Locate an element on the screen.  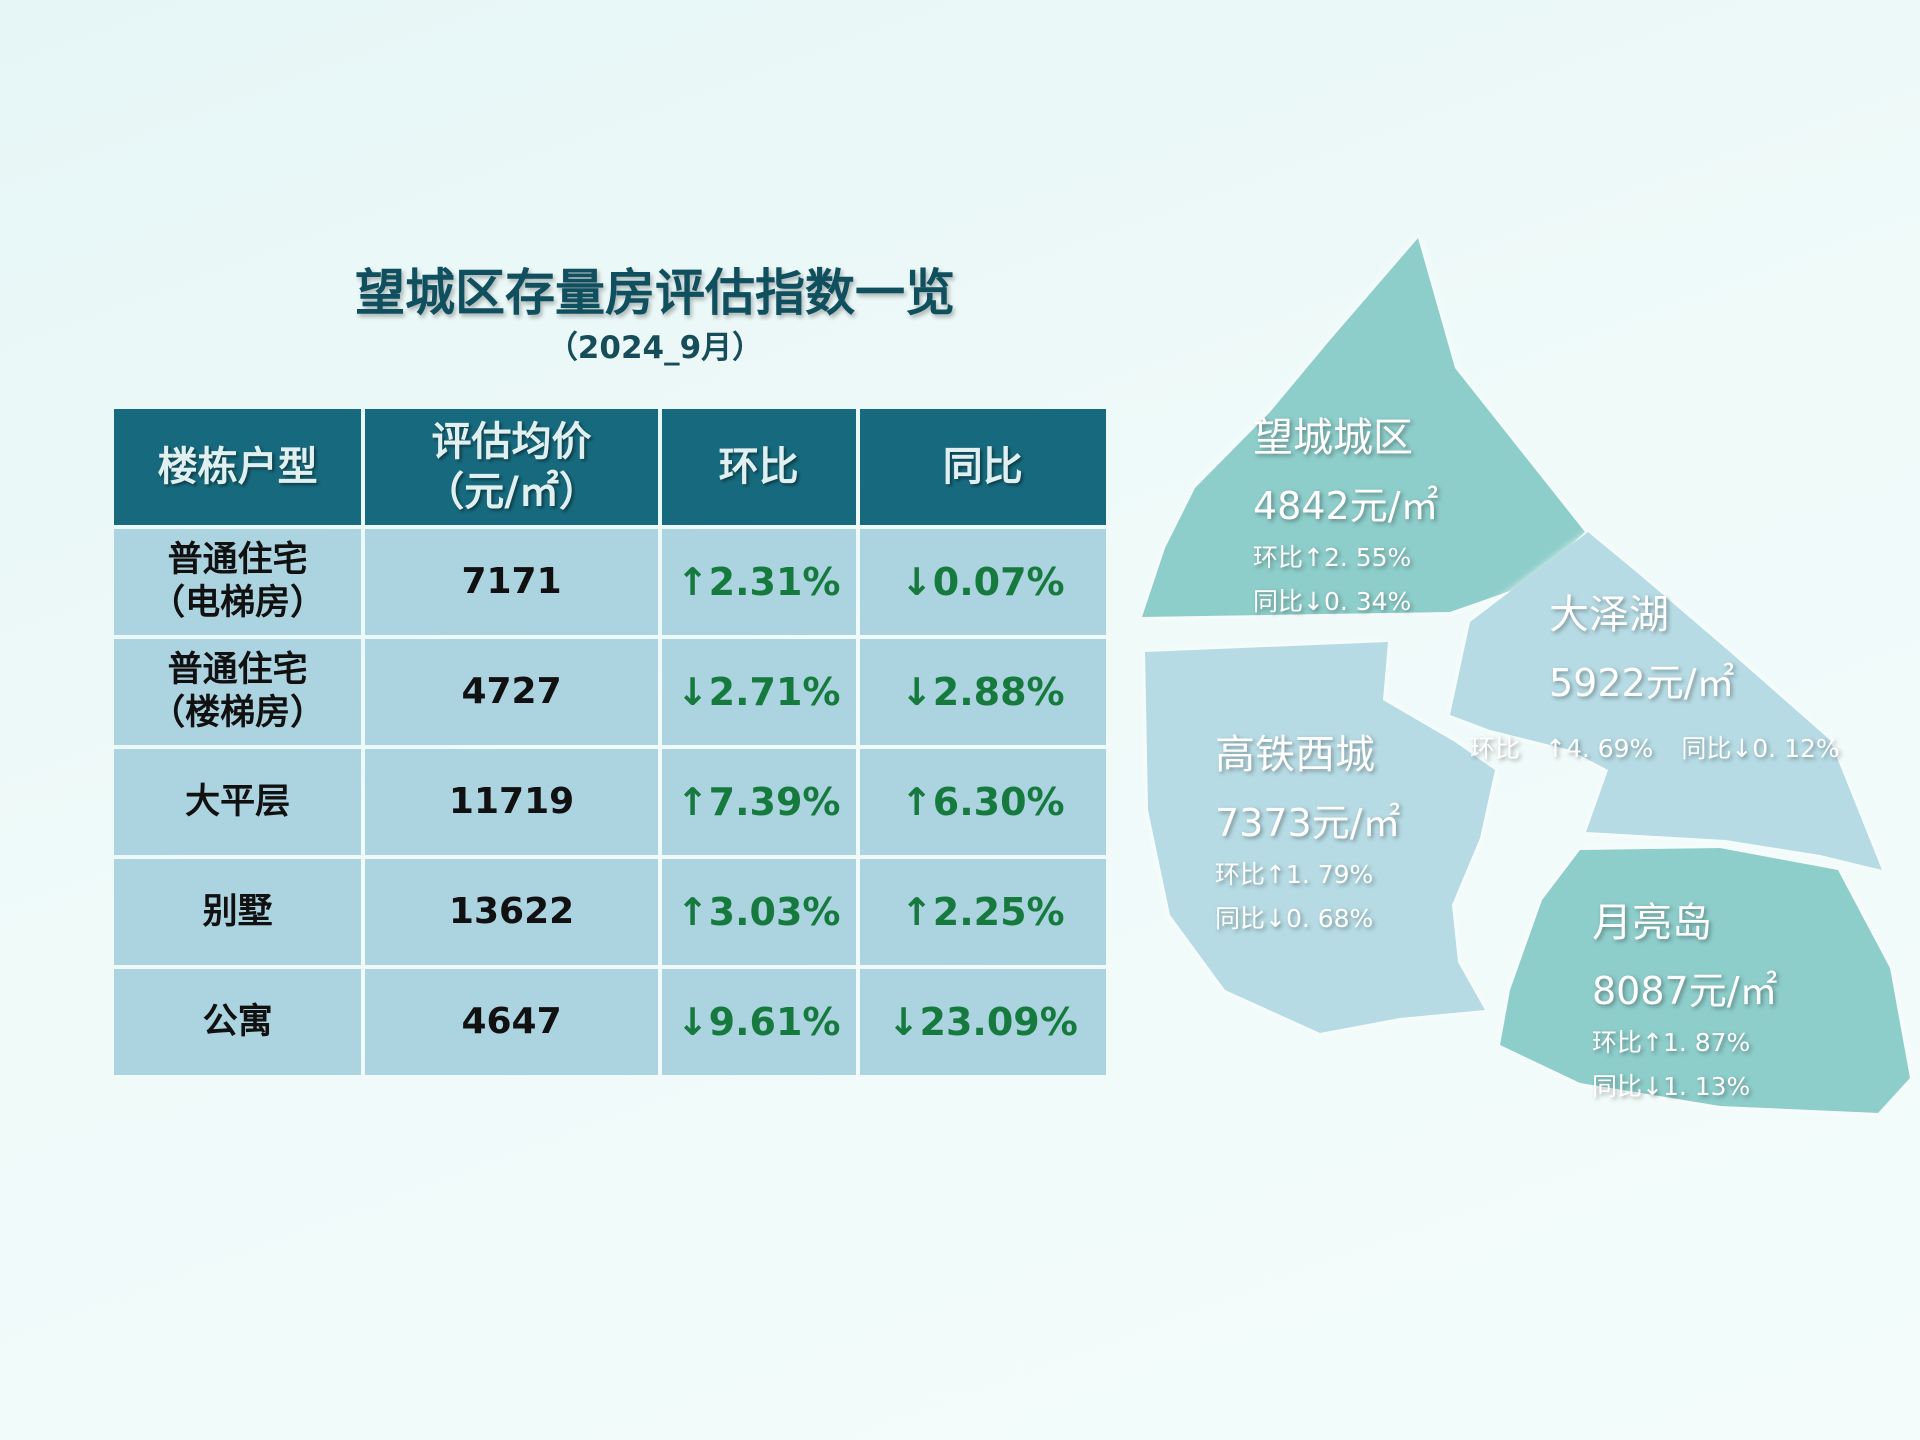
cell-type: 别墅 is located at coordinates (238, 912).